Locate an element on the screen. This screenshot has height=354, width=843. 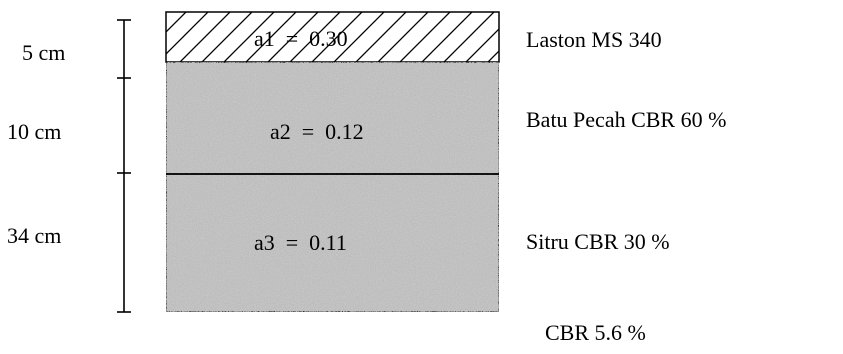
layer-2-thickness: 10 cm is located at coordinates (34, 131).